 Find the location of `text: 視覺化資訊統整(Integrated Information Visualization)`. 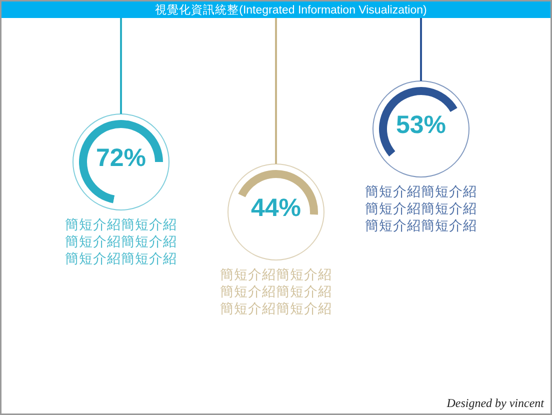

text: 視覺化資訊統整(Integrated Information Visualization) is located at coordinates (291, 10).